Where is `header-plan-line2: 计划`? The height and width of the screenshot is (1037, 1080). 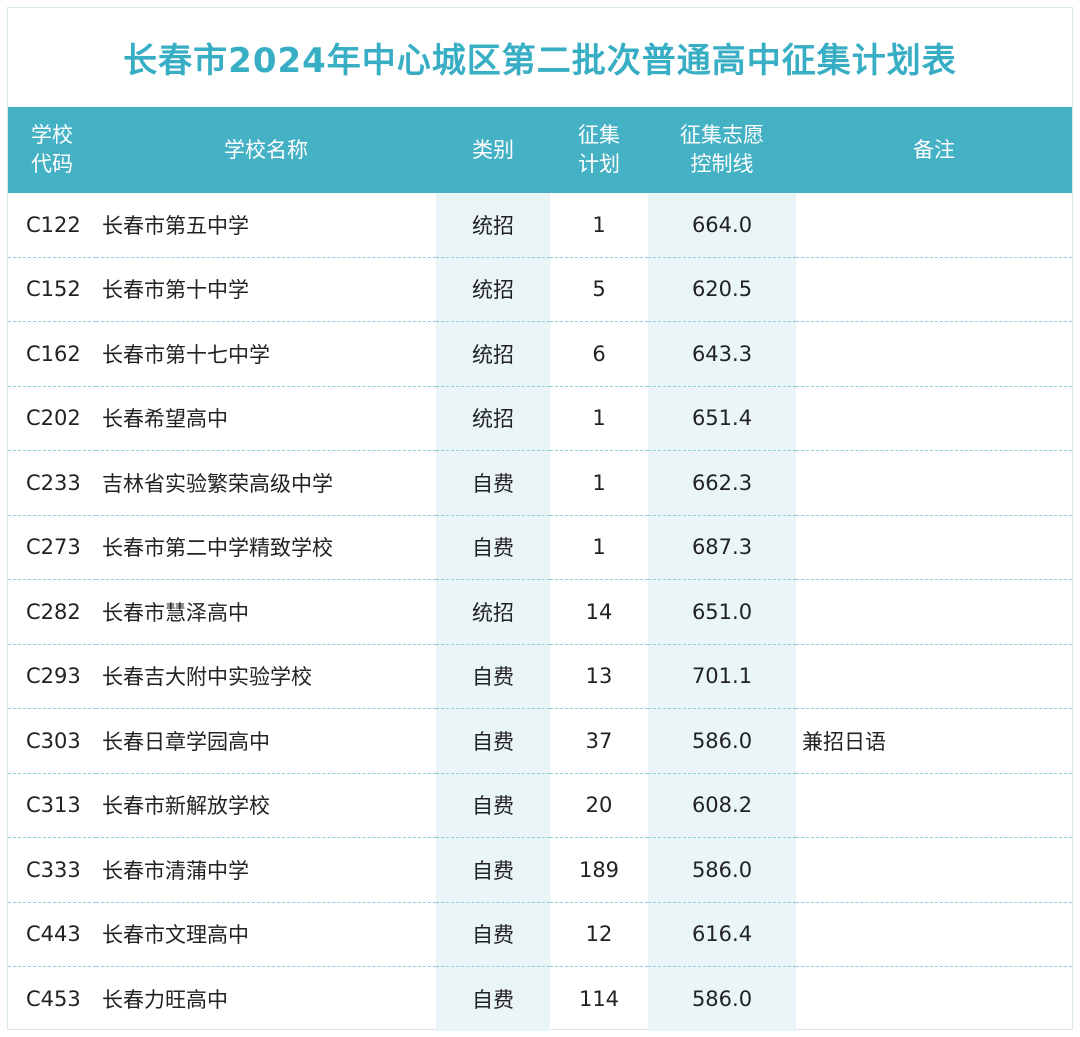 header-plan-line2: 计划 is located at coordinates (599, 164).